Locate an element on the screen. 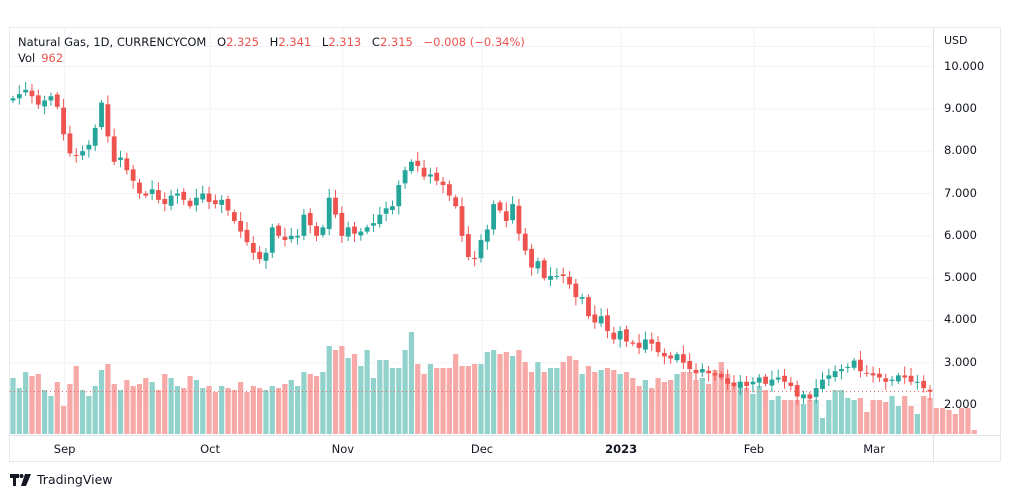 The height and width of the screenshot is (498, 1012). volume-legend: Vol 962 is located at coordinates (40, 58).